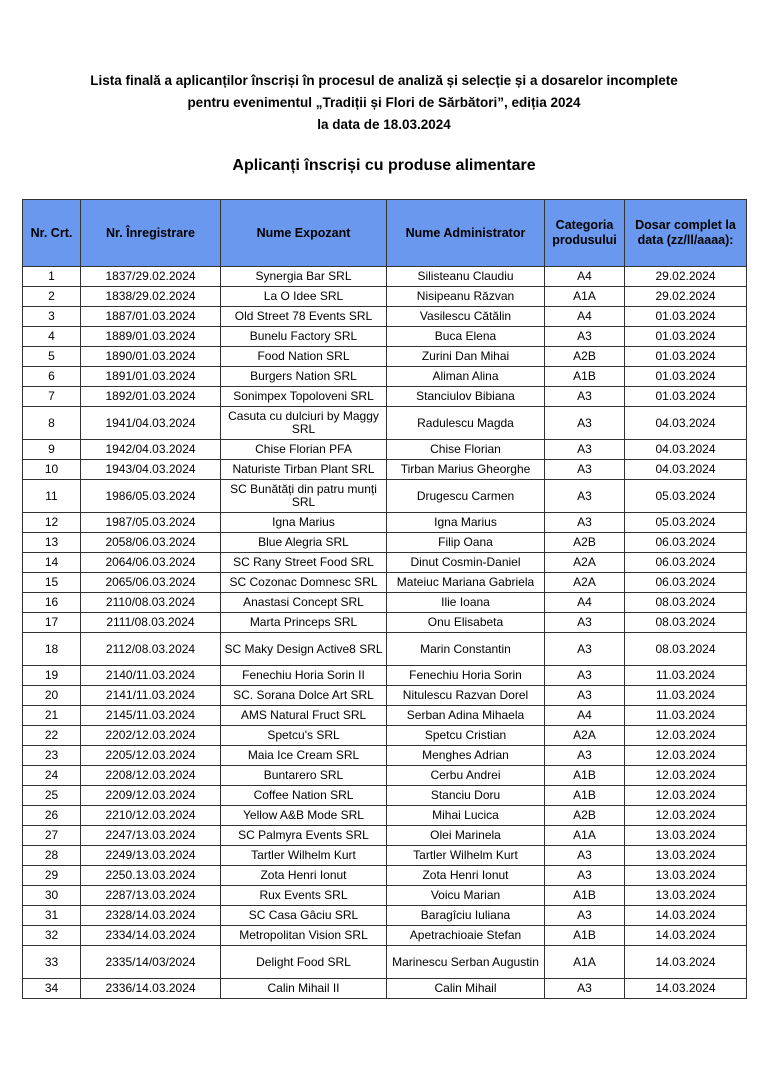 The width and height of the screenshot is (768, 1087). What do you see at coordinates (51, 675) in the screenshot?
I see `cell-nr-crt: 19` at bounding box center [51, 675].